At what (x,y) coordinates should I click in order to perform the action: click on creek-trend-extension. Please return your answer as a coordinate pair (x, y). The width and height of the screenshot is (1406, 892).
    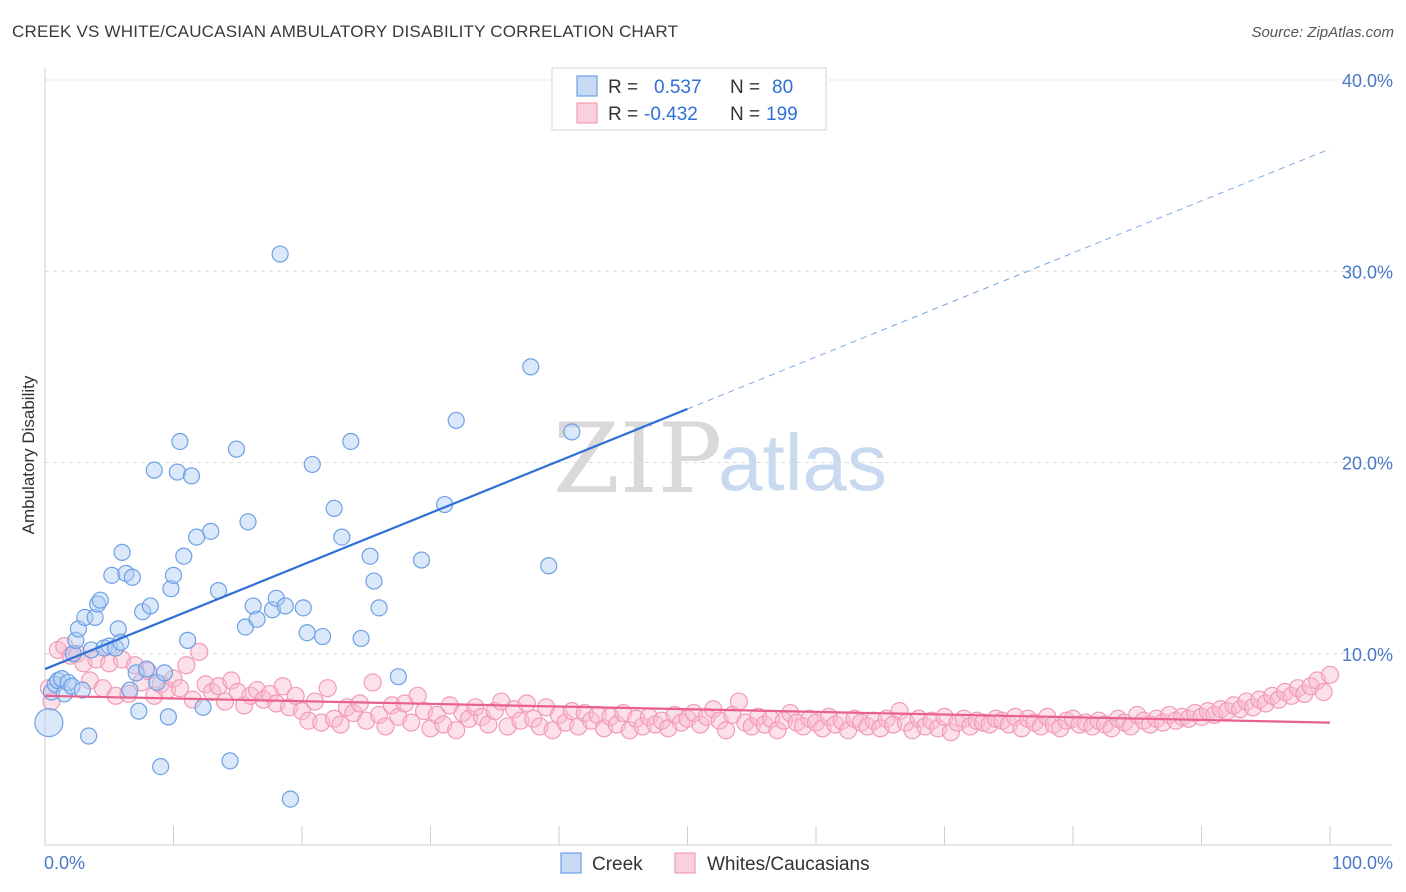
    Looking at the image, I should click on (1009, 279).